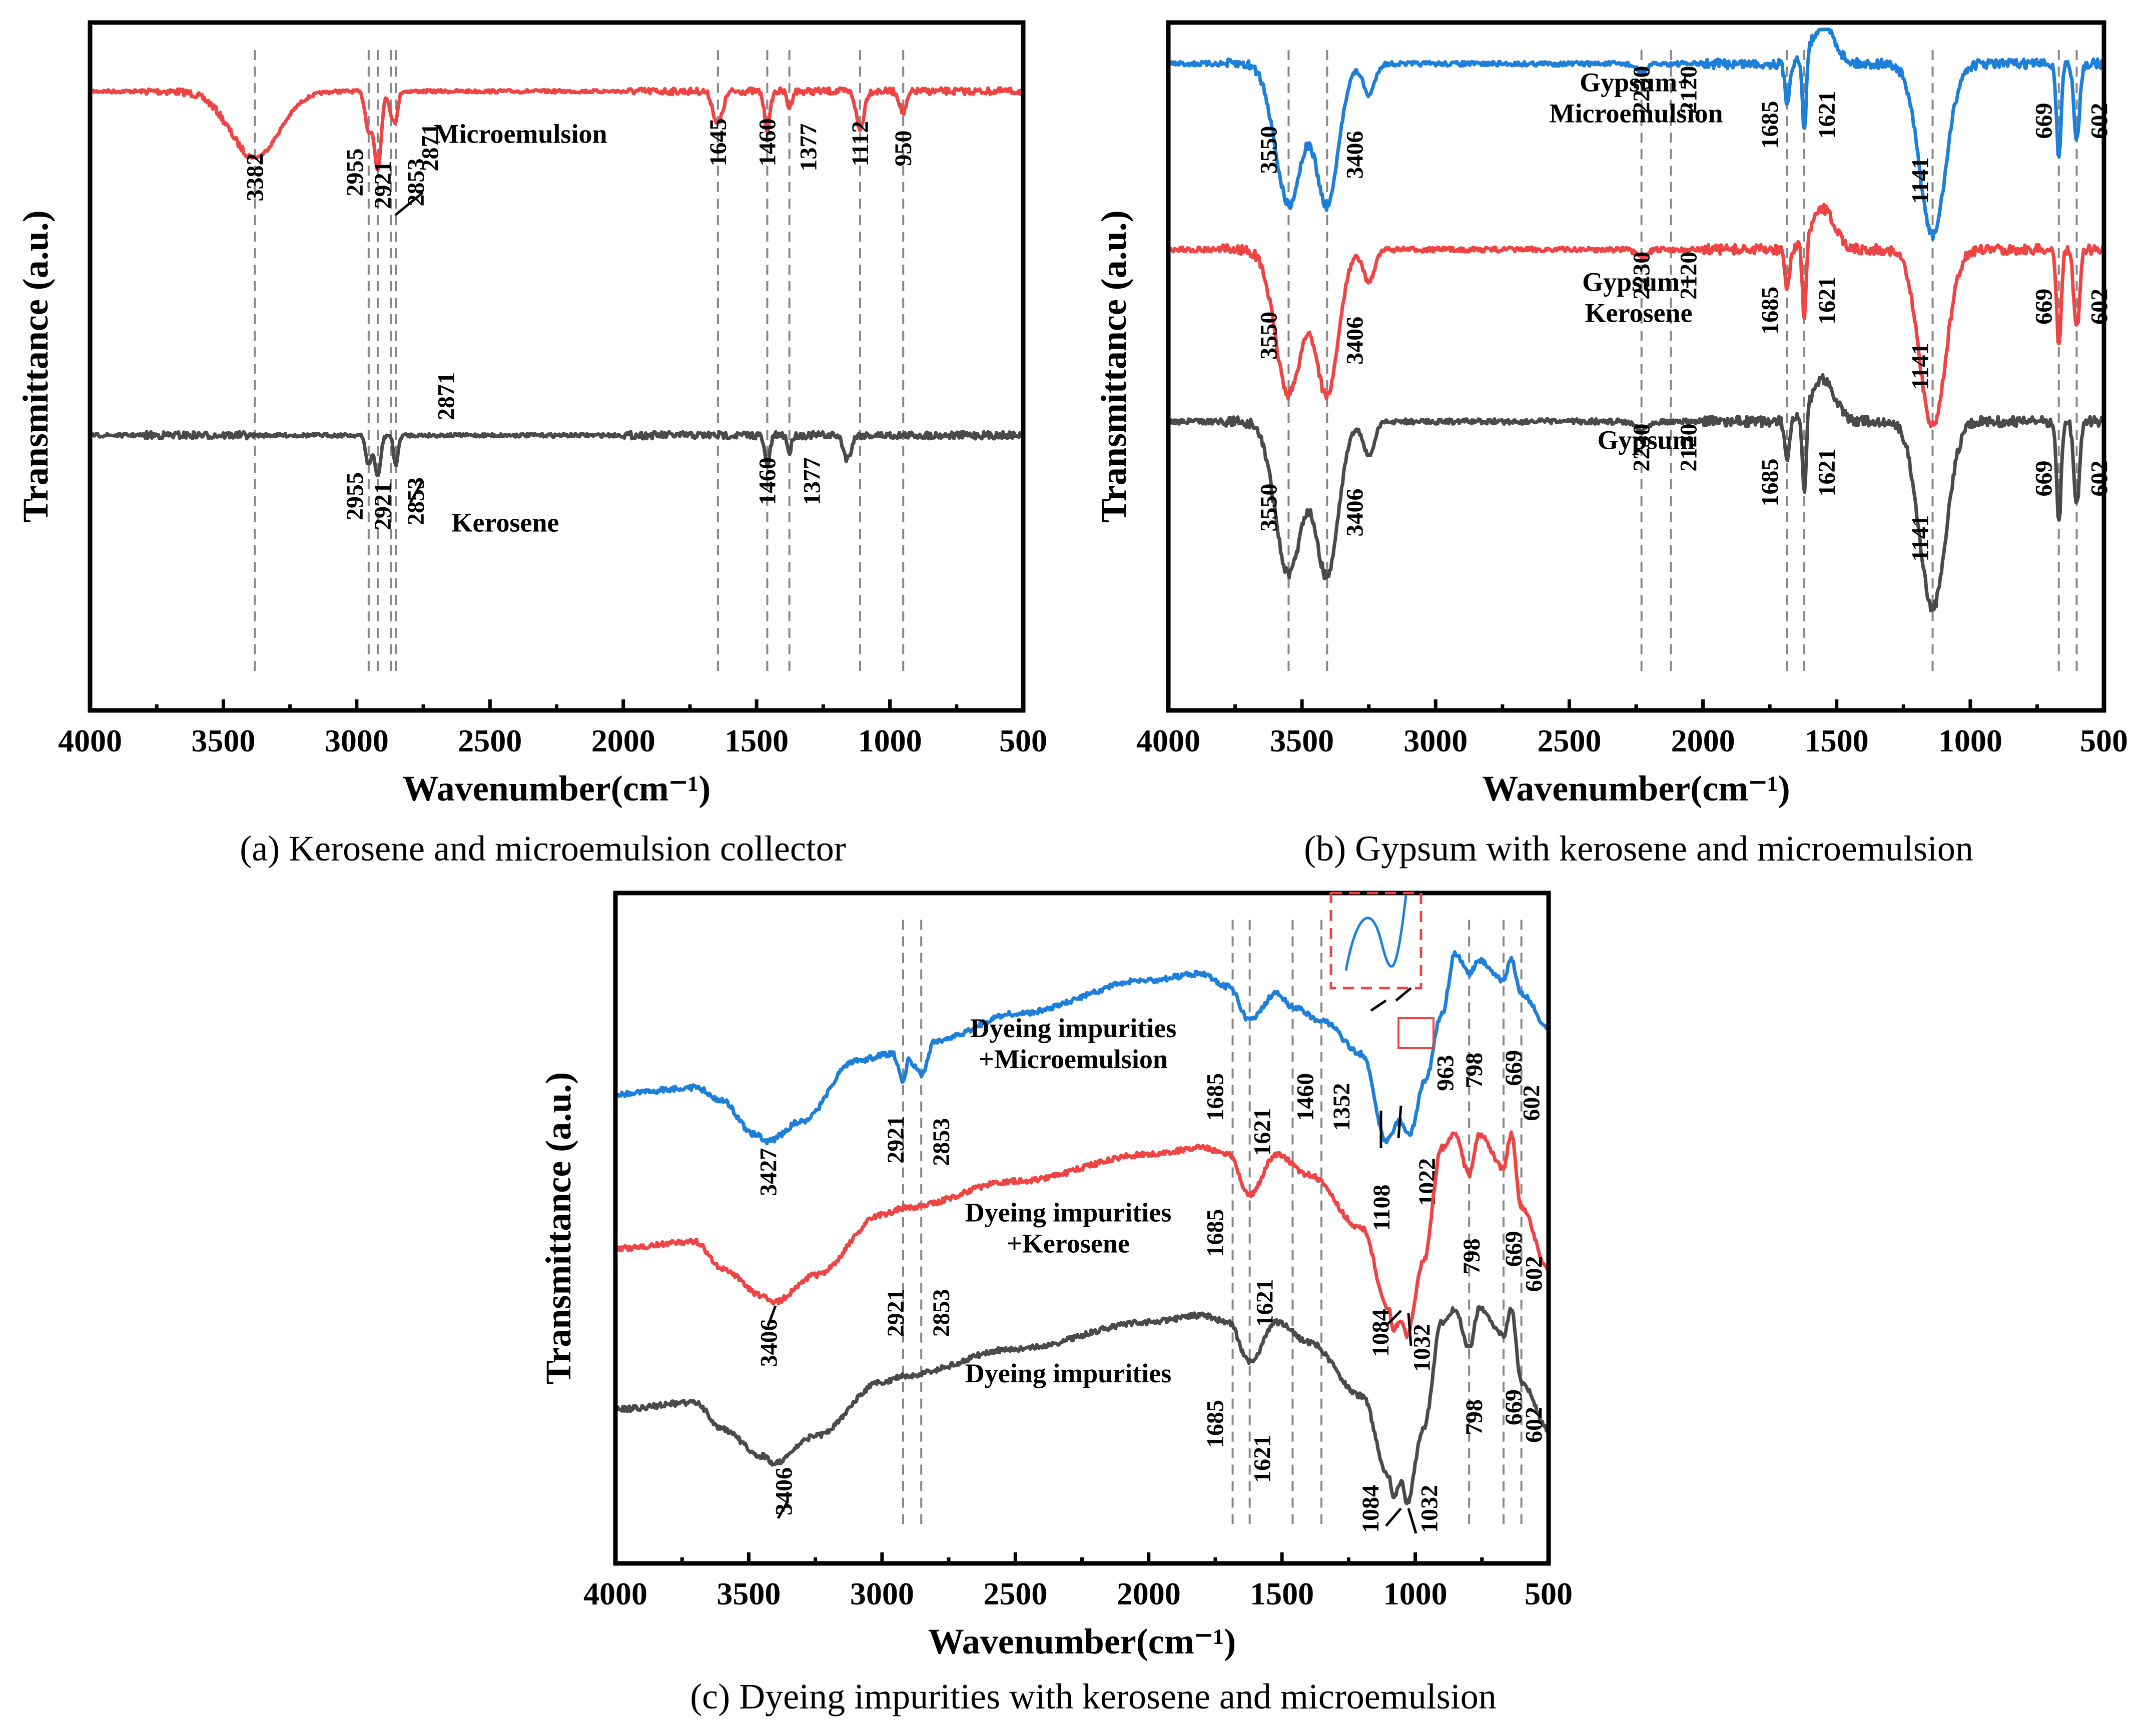 The image size is (2151, 1736). Describe the element at coordinates (903, 149) in the screenshot. I see `peak-label-950: 950` at that location.